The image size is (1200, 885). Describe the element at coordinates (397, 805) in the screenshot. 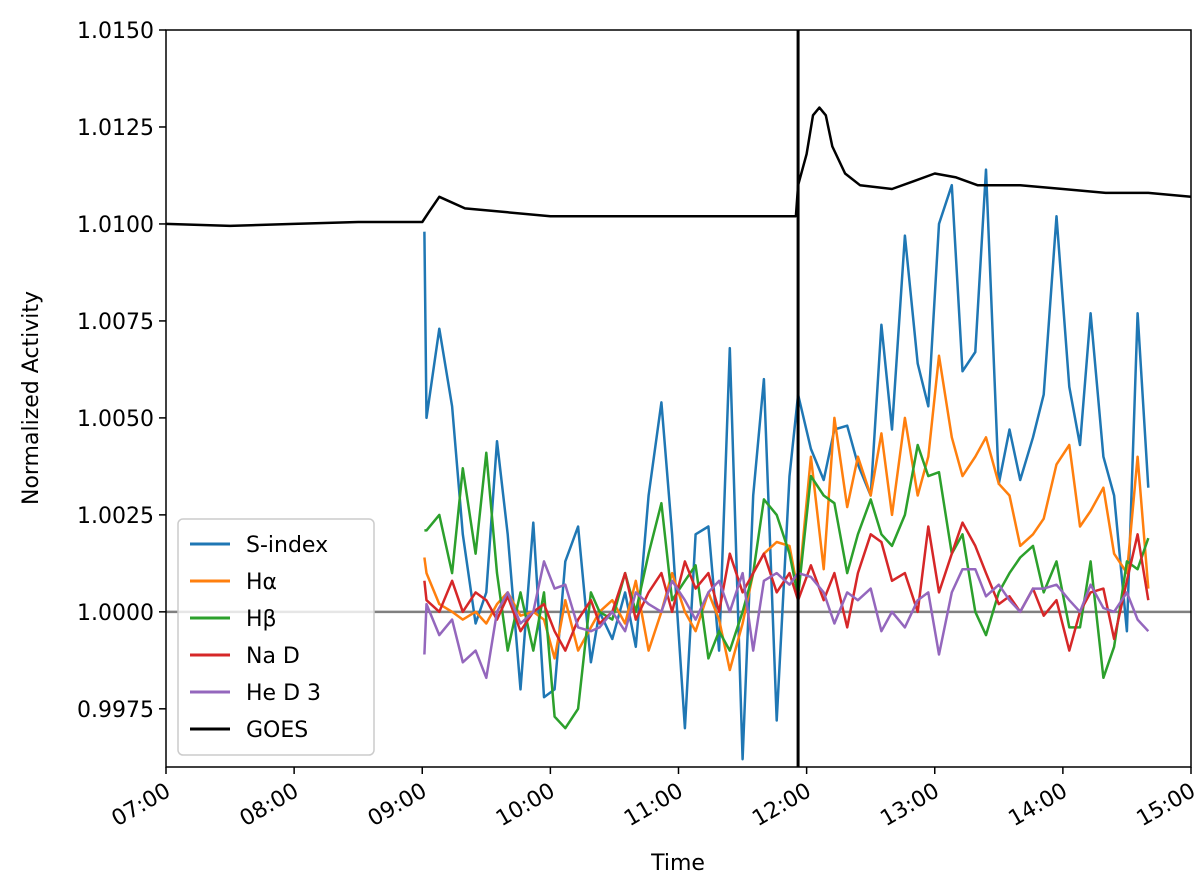

I see `x-tick-label: 09:00` at that location.